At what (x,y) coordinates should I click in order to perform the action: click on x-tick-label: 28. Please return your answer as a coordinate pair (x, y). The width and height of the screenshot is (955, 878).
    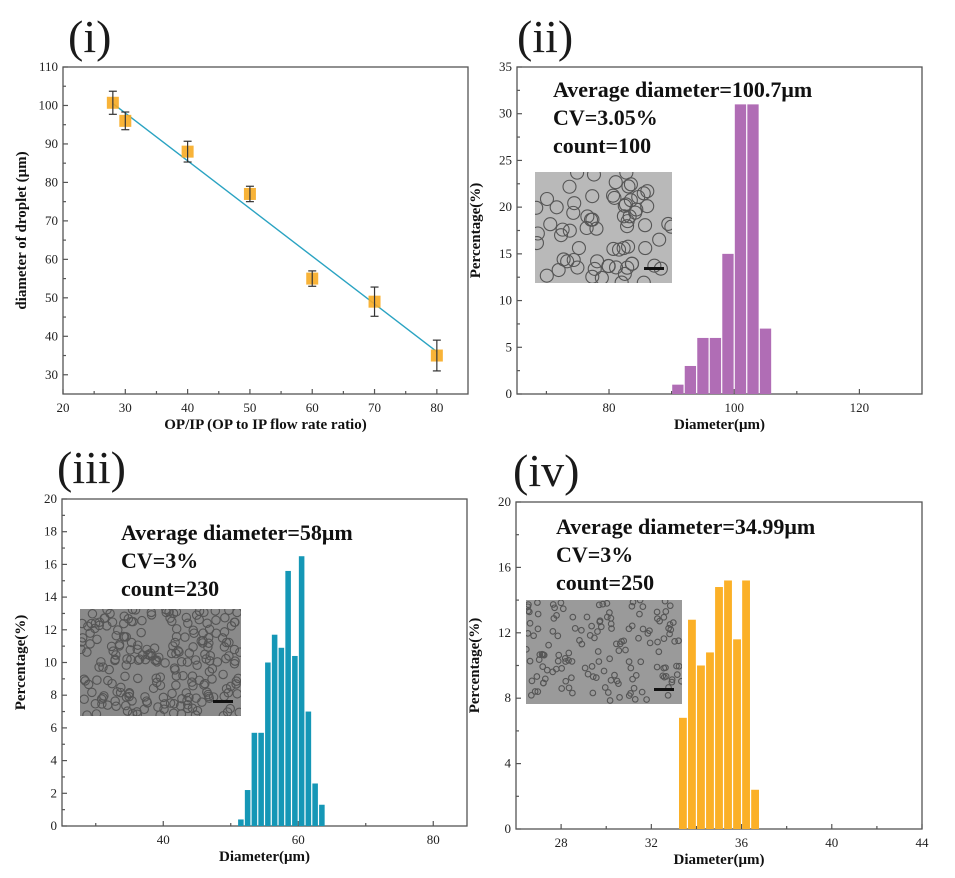
    Looking at the image, I should click on (561, 842).